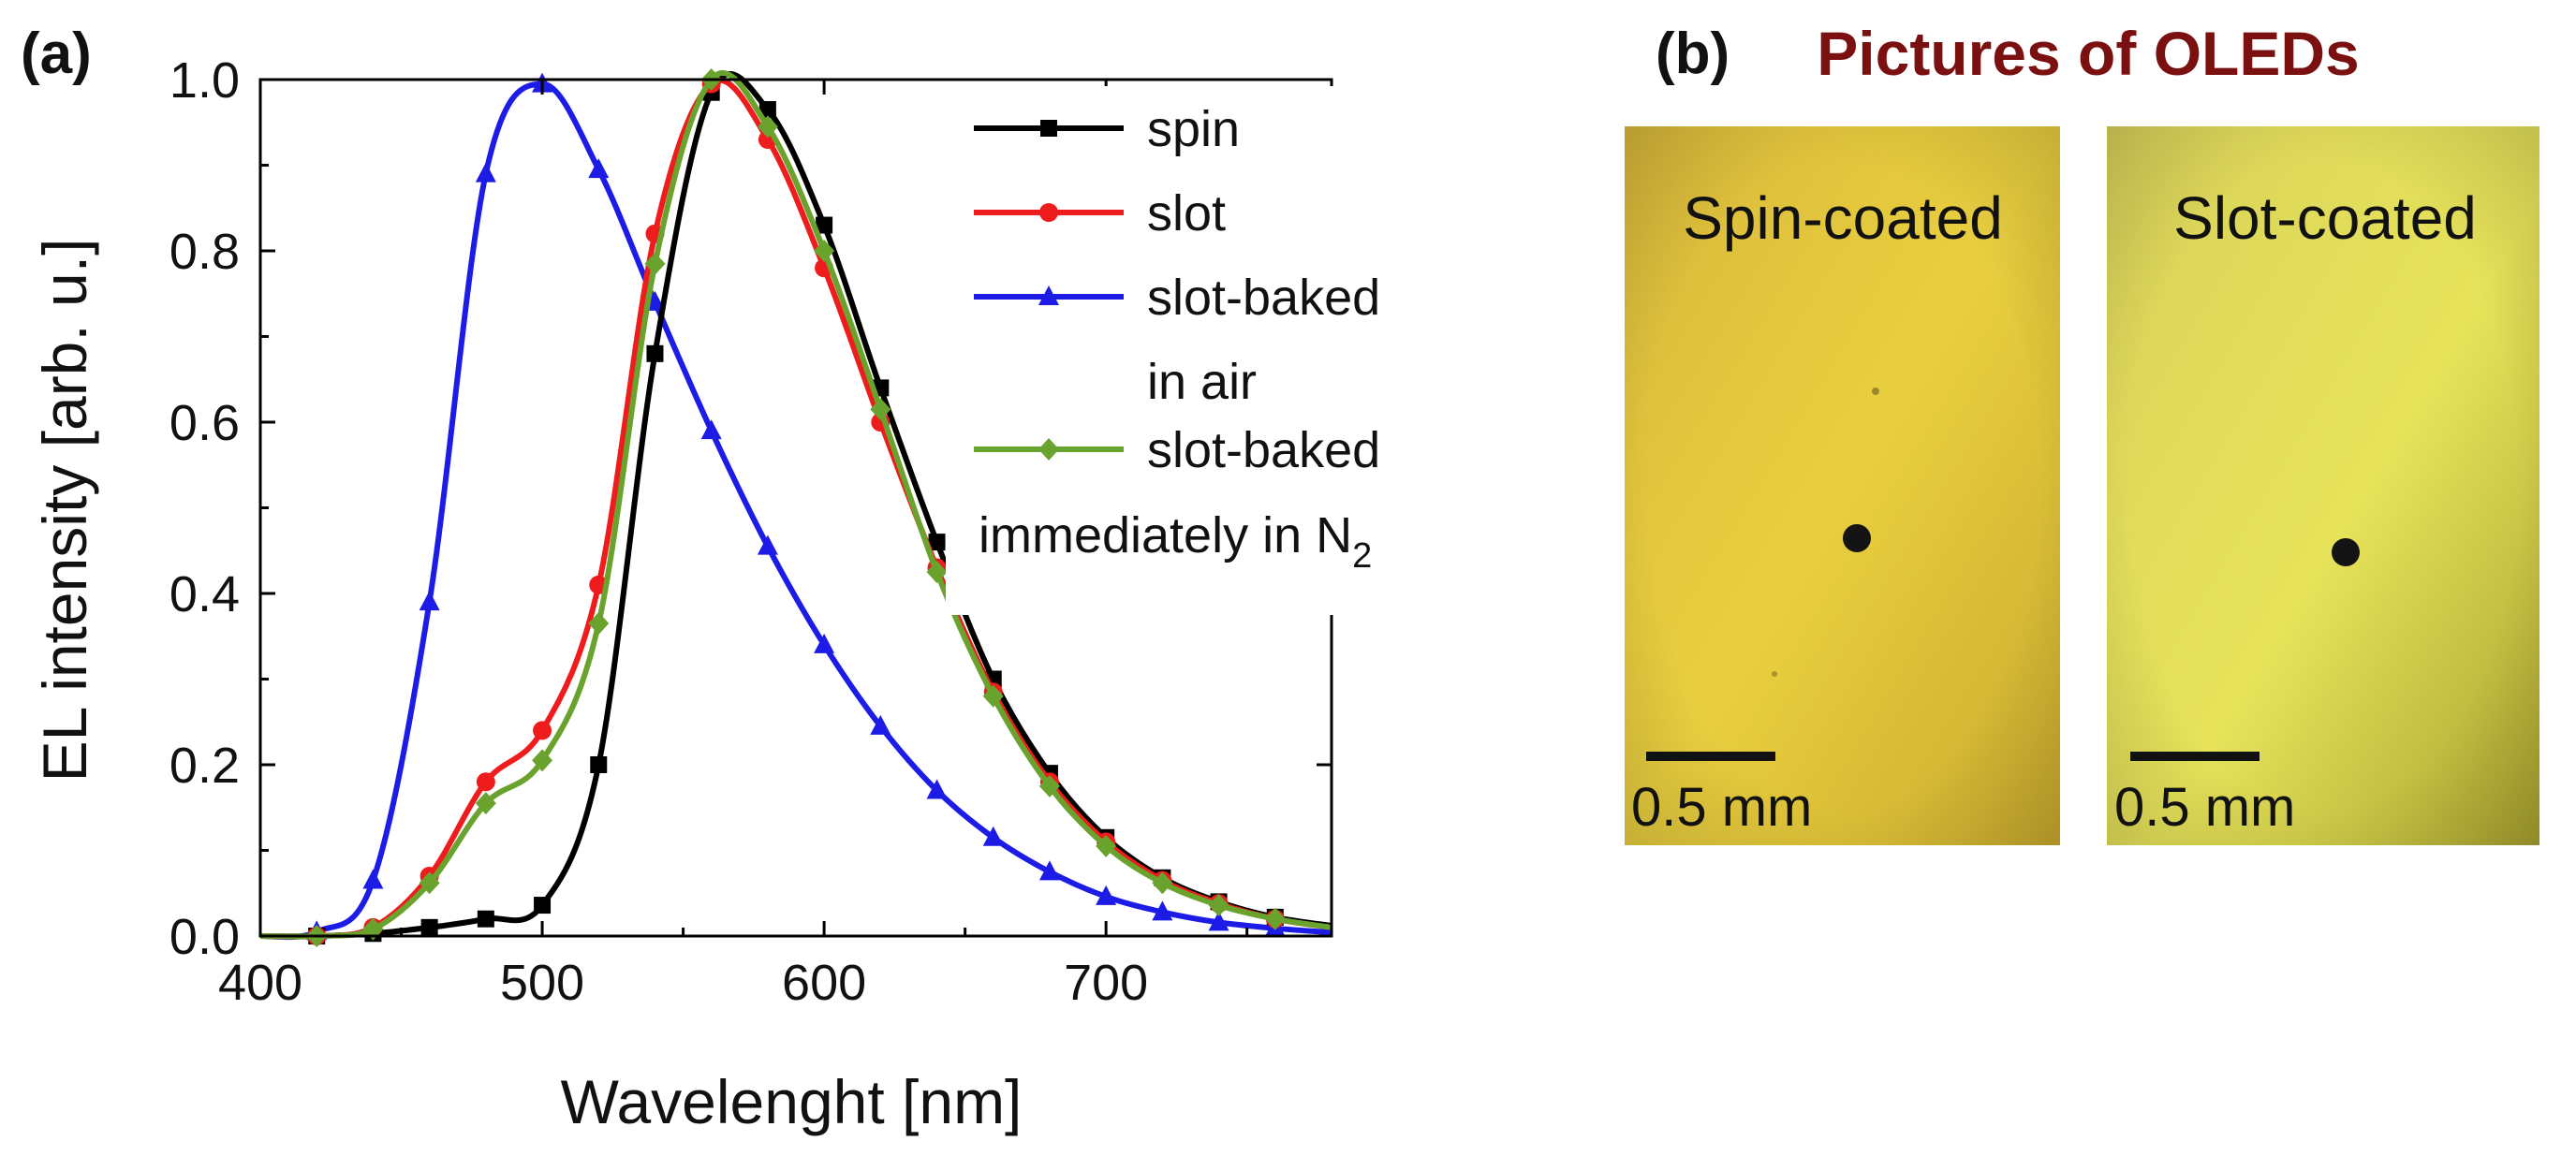 Image resolution: width=2576 pixels, height=1156 pixels. I want to click on panel-a-label: (a), so click(56, 54).